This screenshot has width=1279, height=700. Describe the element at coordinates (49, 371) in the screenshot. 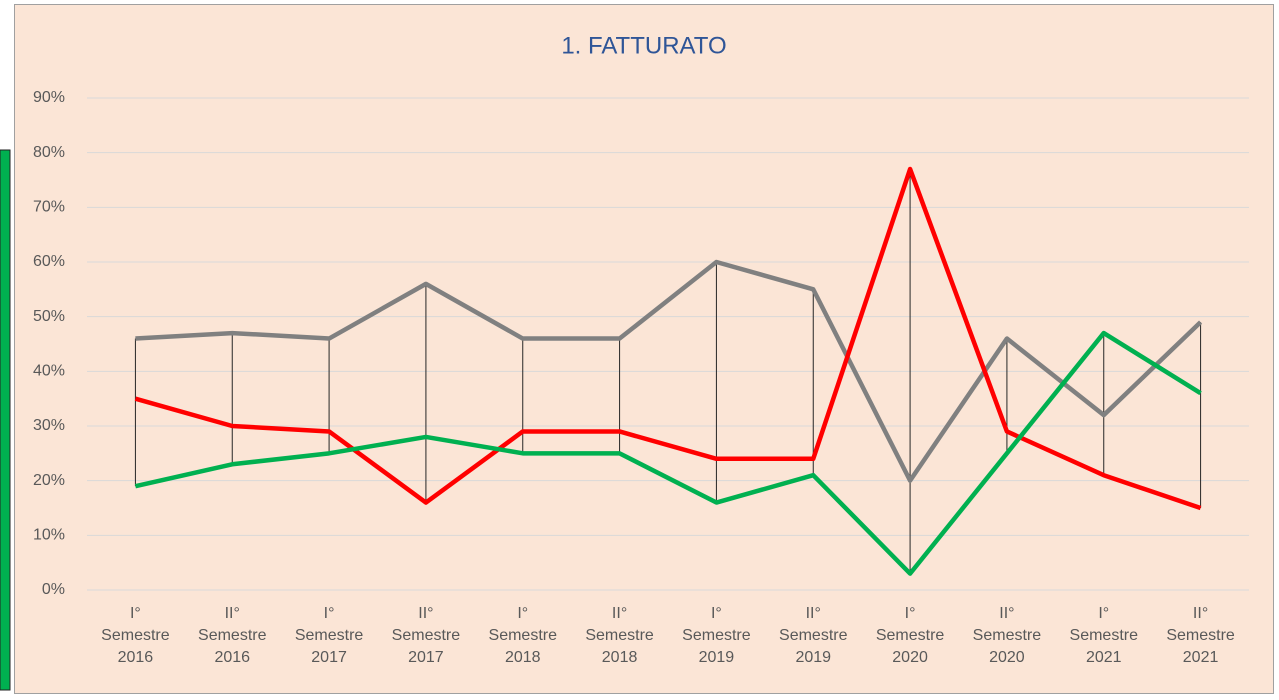

I see `y-tick-label: 40%` at that location.